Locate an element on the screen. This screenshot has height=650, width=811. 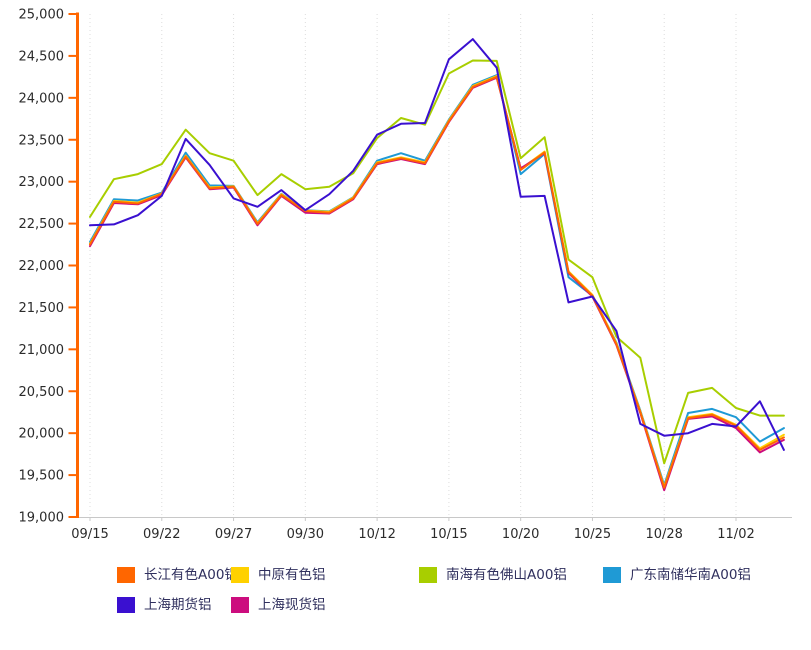
legend-item-nanhai: 南海有色佛山A00铝 is located at coordinates (493, 575).